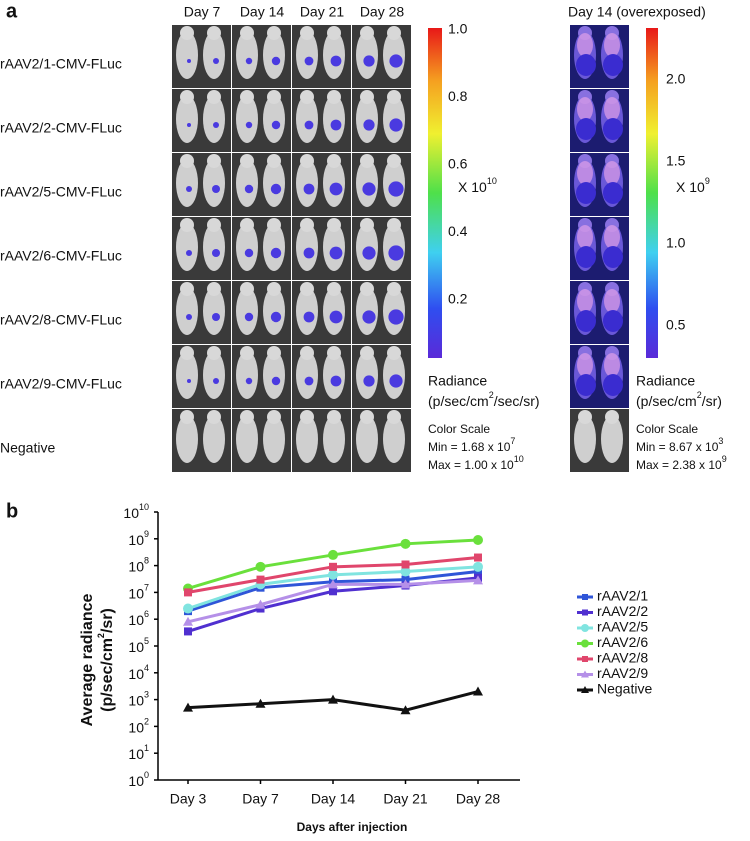  I want to click on y-tick-label: 10¹⁰, so click(136, 511).